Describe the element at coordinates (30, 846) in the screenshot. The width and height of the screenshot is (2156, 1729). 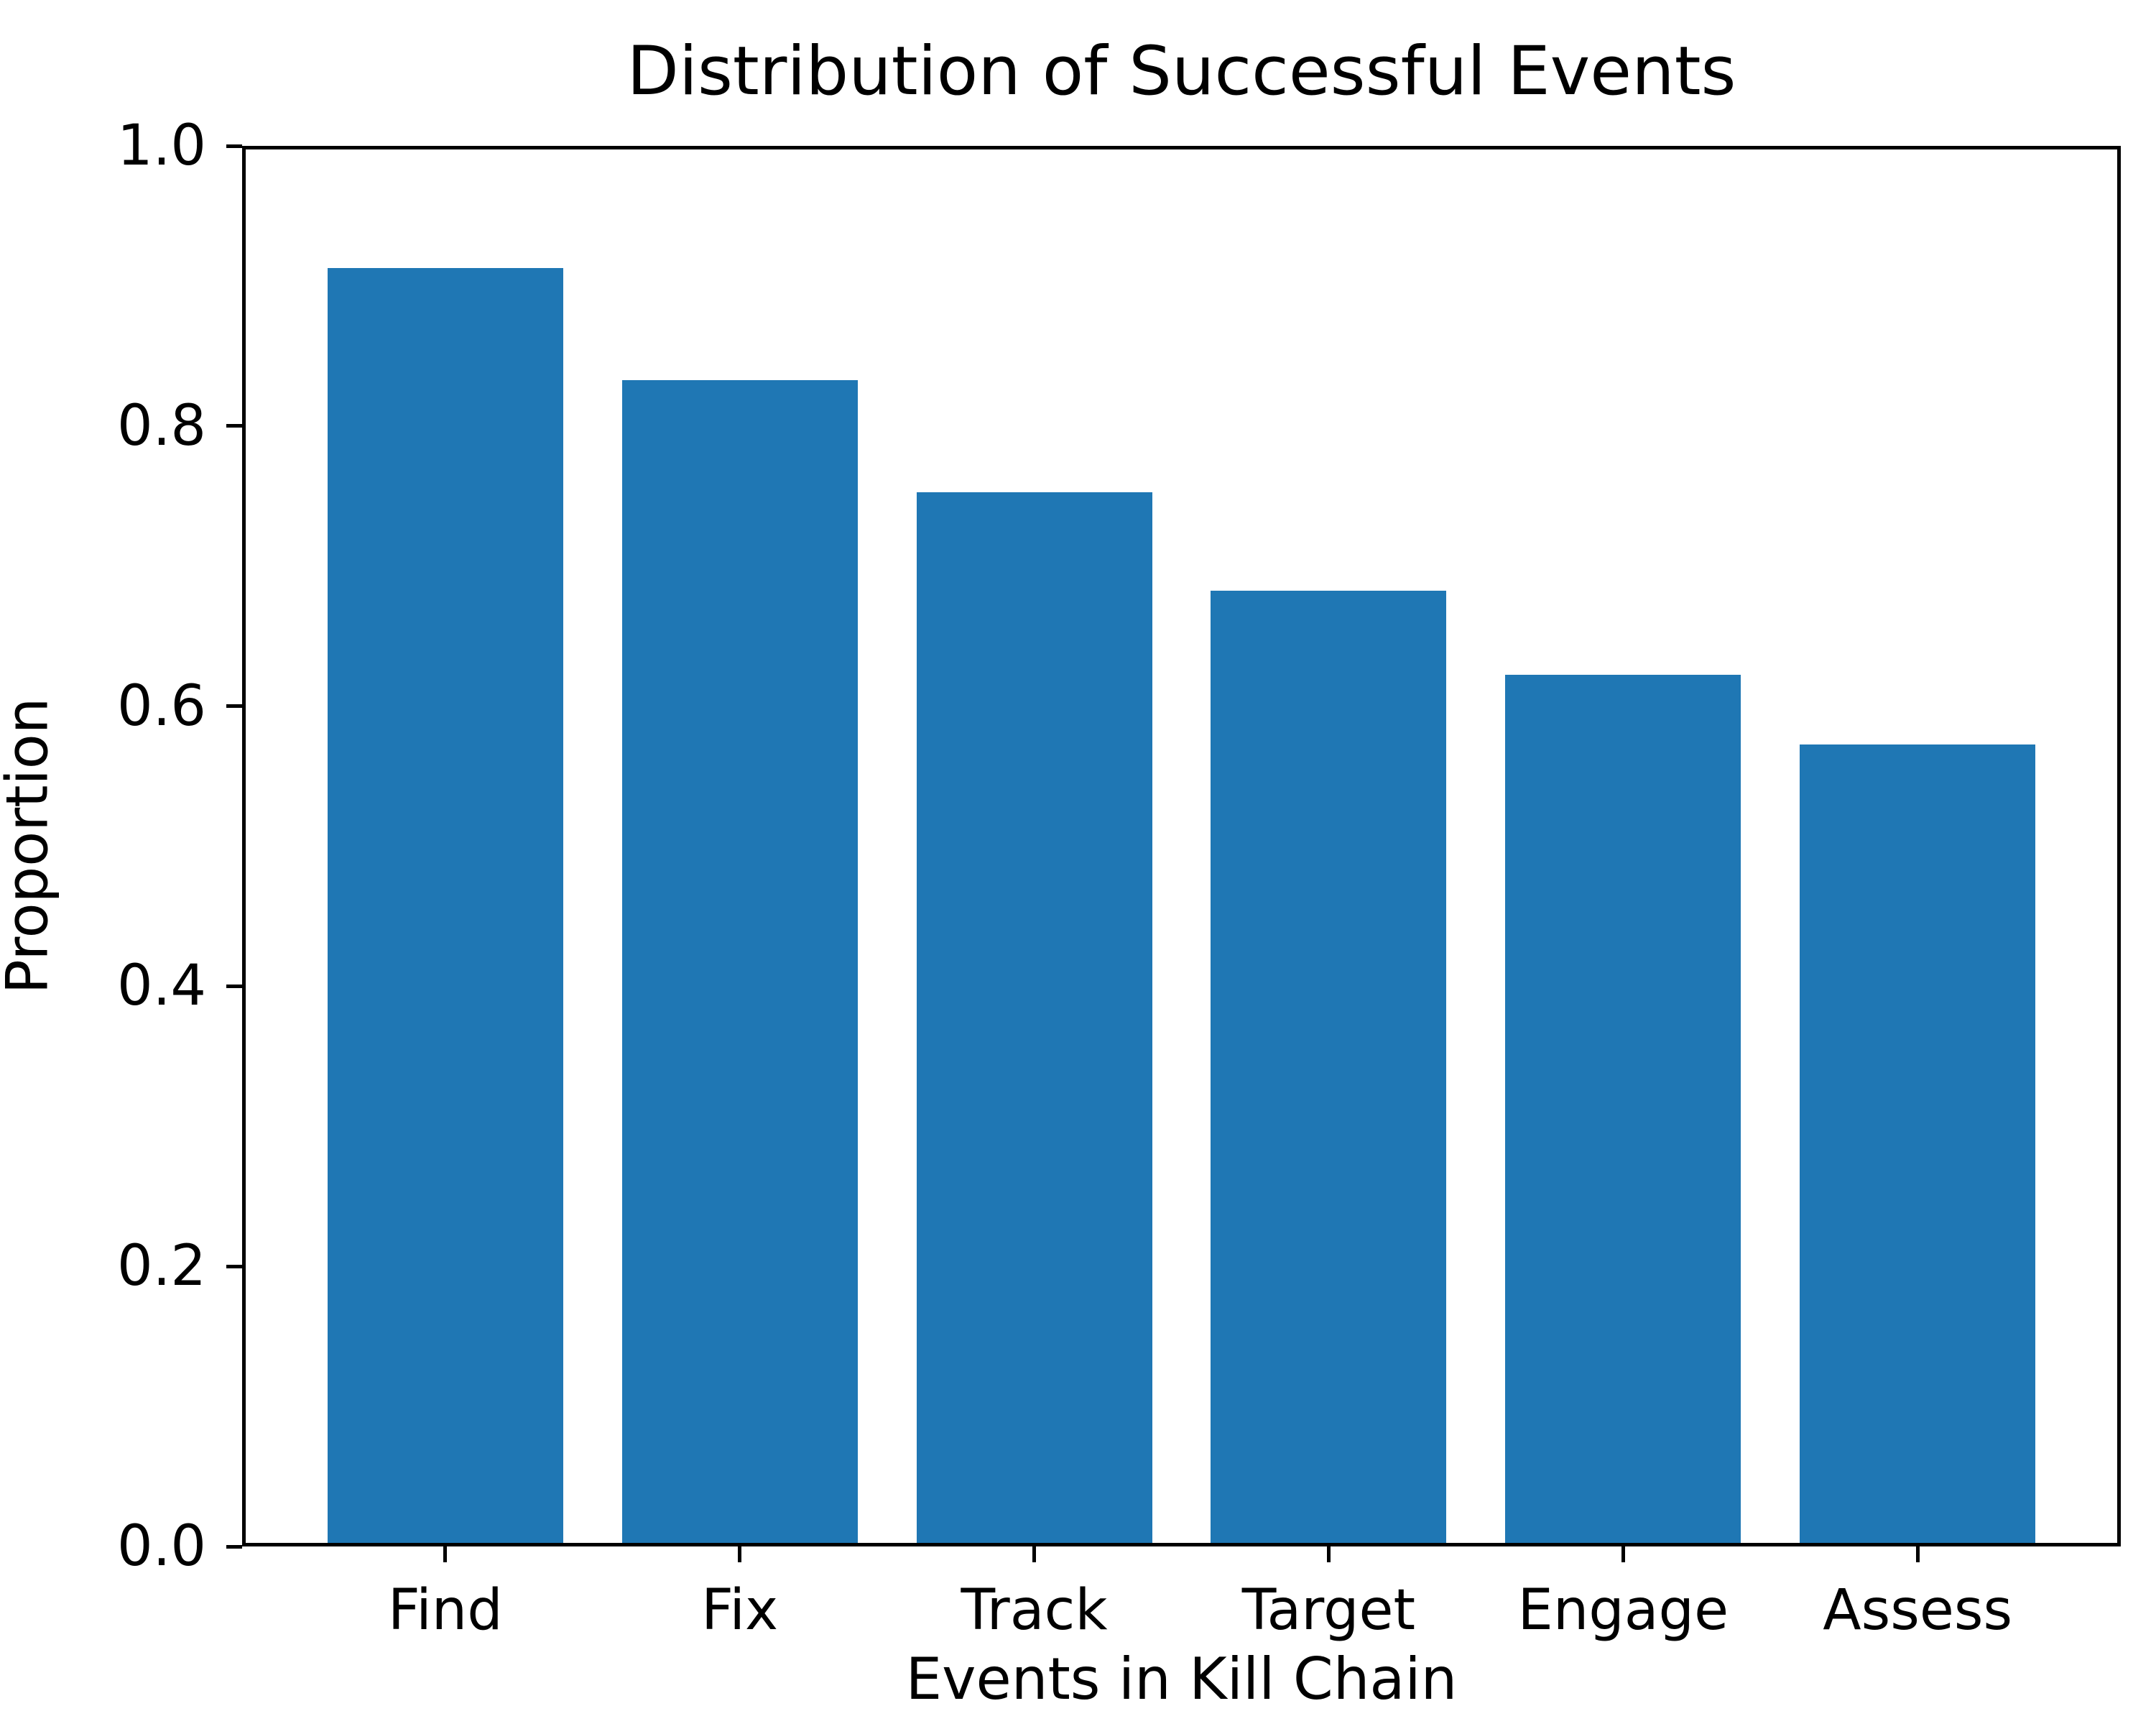
I see `y-axis-label: Proportion` at that location.